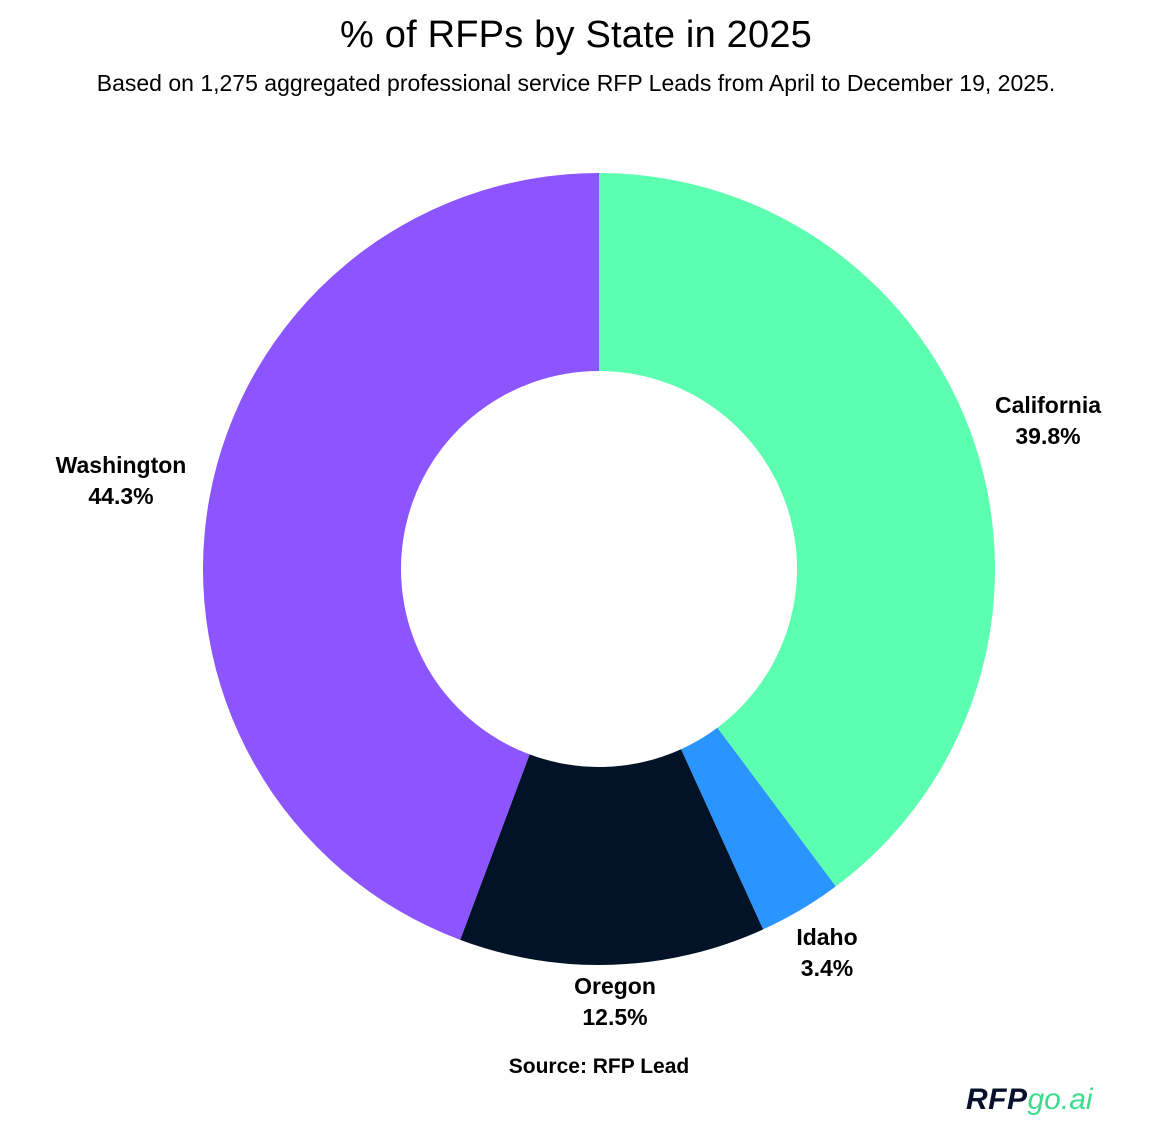 This screenshot has height=1142, width=1152. Describe the element at coordinates (758, 828) in the screenshot. I see `slice-idaho` at that location.